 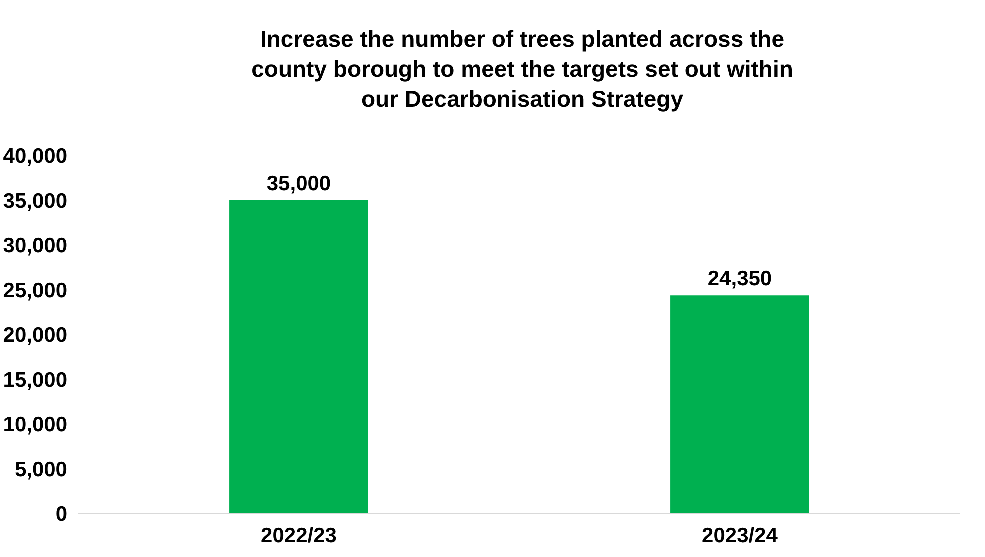 What do you see at coordinates (35, 380) in the screenshot?
I see `y-tick-label: 15,000` at bounding box center [35, 380].